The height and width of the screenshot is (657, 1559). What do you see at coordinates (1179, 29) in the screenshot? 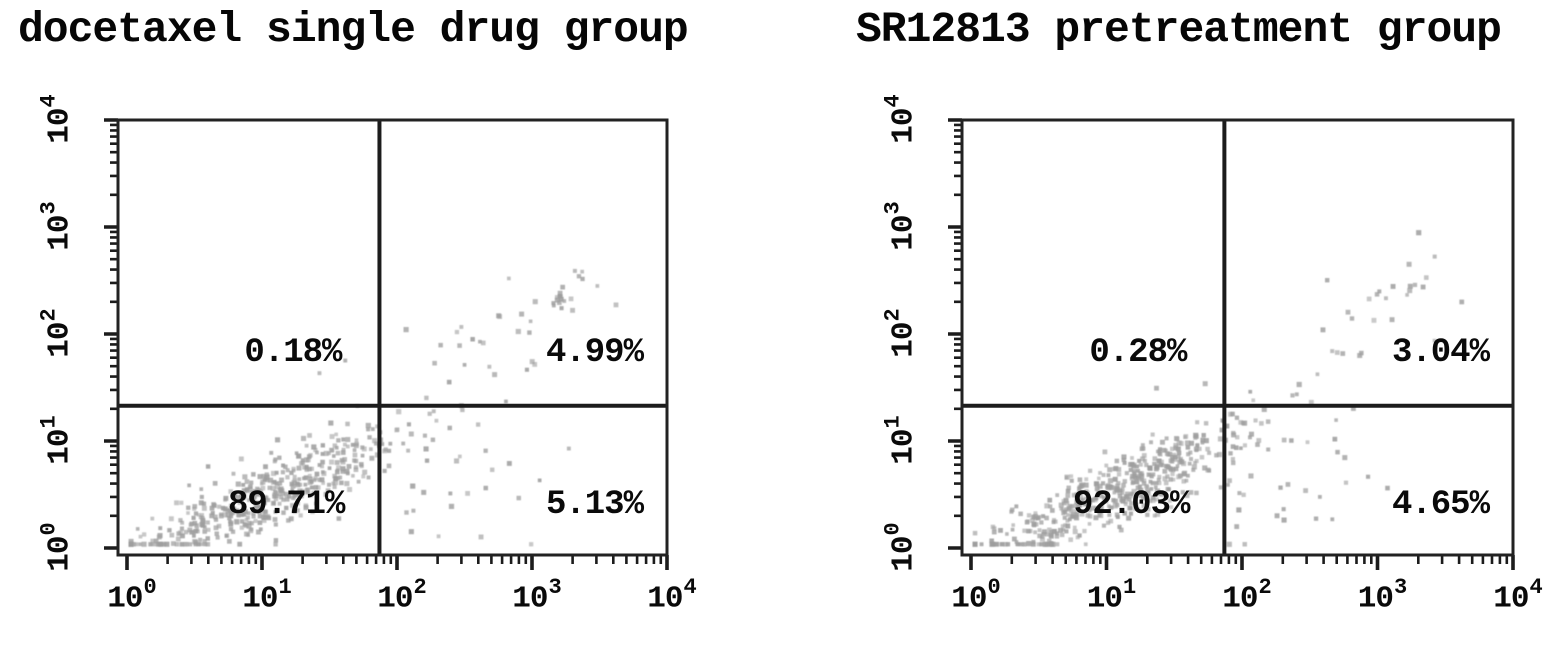
I see `plot-title: SR12813 pretreatment group` at bounding box center [1179, 29].